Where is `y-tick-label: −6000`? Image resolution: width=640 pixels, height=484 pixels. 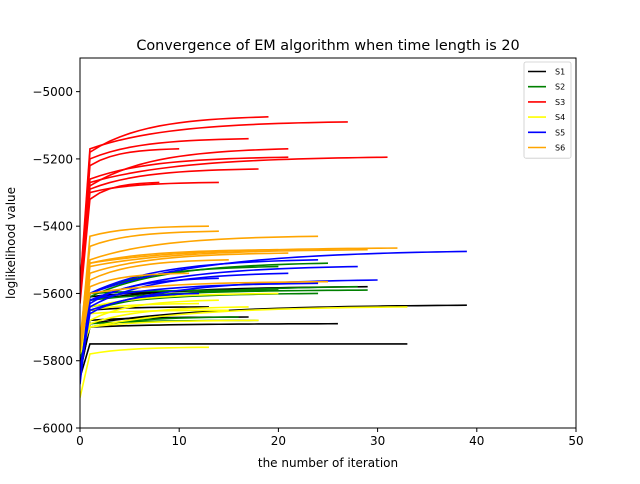
y-tick-label: −6000 is located at coordinates (52, 429).